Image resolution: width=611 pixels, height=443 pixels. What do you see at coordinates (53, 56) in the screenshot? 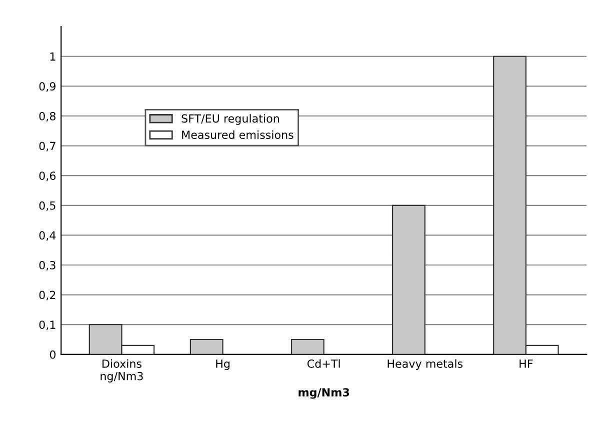
I see `y-tick-label: 1` at bounding box center [53, 56].